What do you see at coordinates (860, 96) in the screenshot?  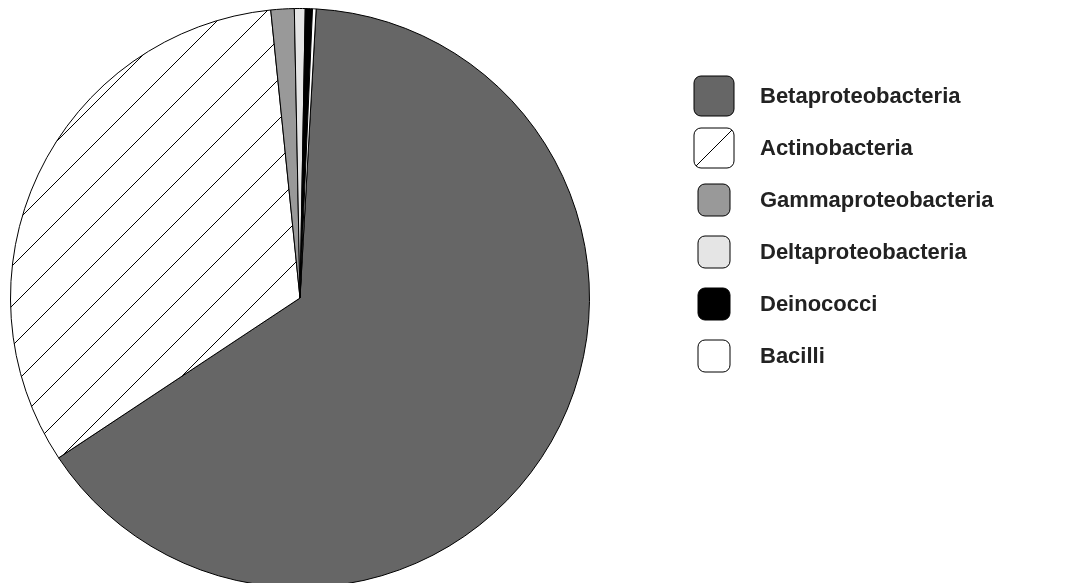 I see `legend-label: Betaproteobacteria` at bounding box center [860, 96].